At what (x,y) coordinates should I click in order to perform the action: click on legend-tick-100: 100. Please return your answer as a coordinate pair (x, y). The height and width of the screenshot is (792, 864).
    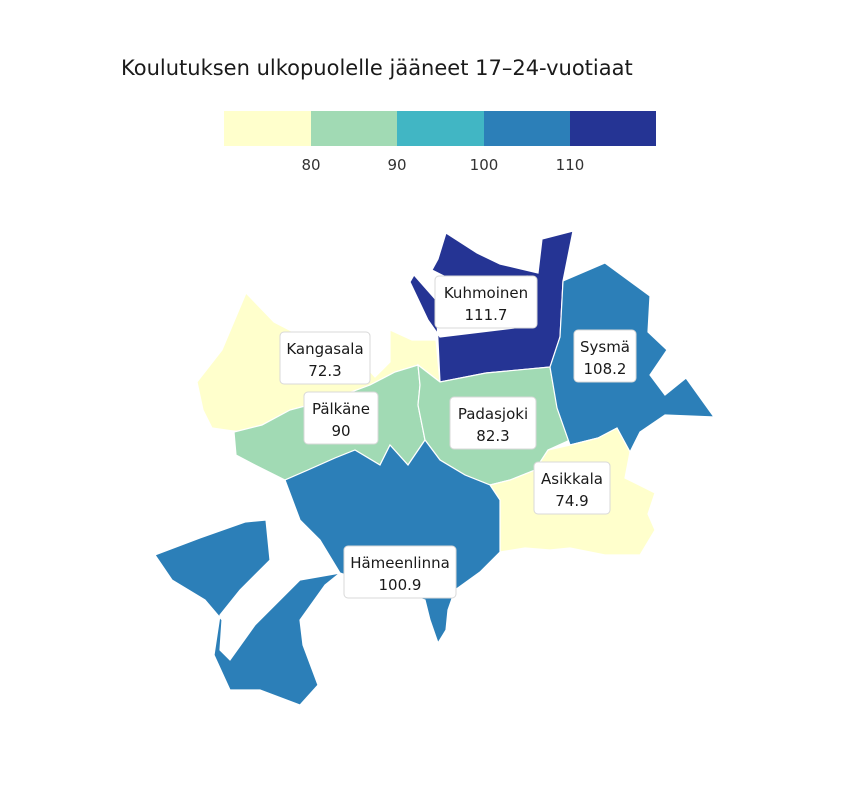
    Looking at the image, I should click on (484, 165).